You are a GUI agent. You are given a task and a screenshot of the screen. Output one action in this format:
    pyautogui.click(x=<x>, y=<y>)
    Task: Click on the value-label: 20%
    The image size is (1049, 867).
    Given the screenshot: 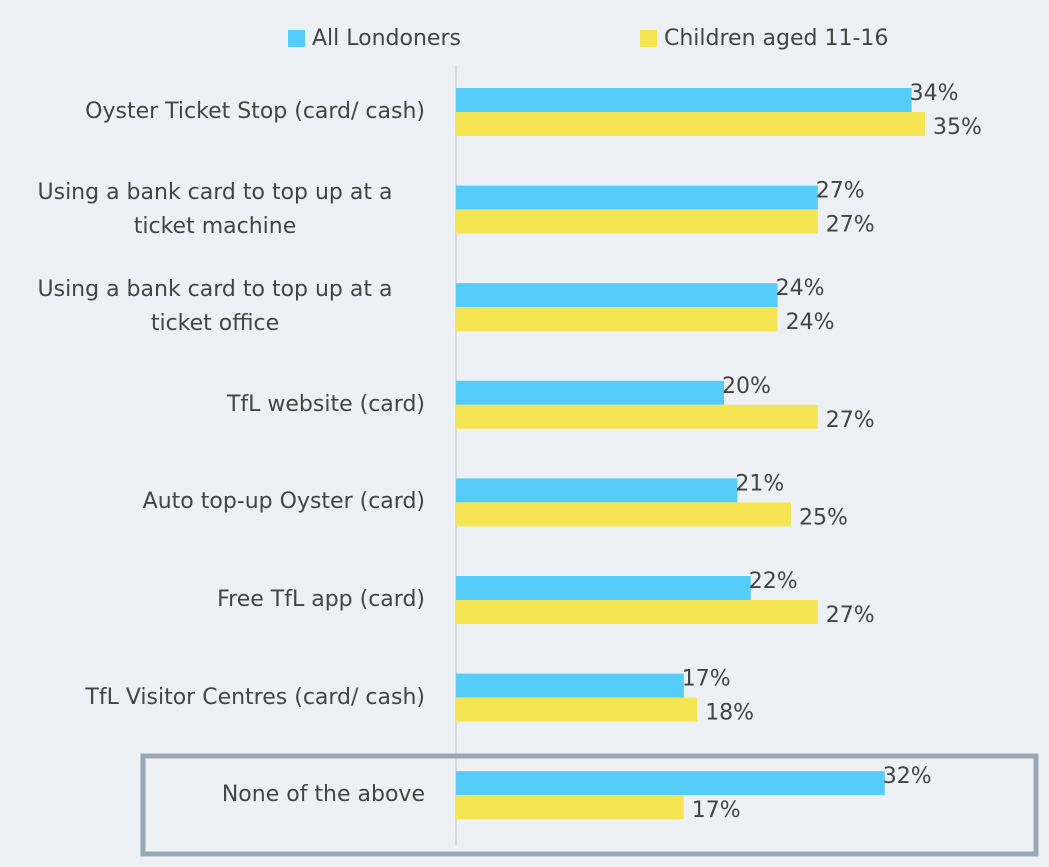 What is the action you would take?
    pyautogui.click(x=746, y=386)
    